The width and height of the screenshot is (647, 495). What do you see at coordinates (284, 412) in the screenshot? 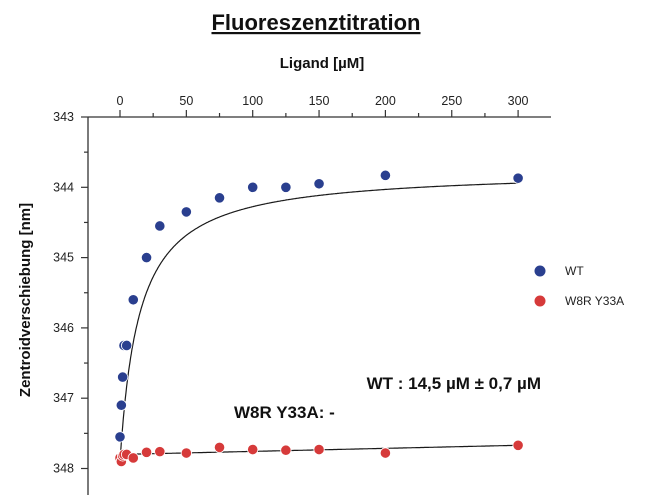
I see `annotation-mutant-kd: W8R Y33A: -` at bounding box center [284, 412].